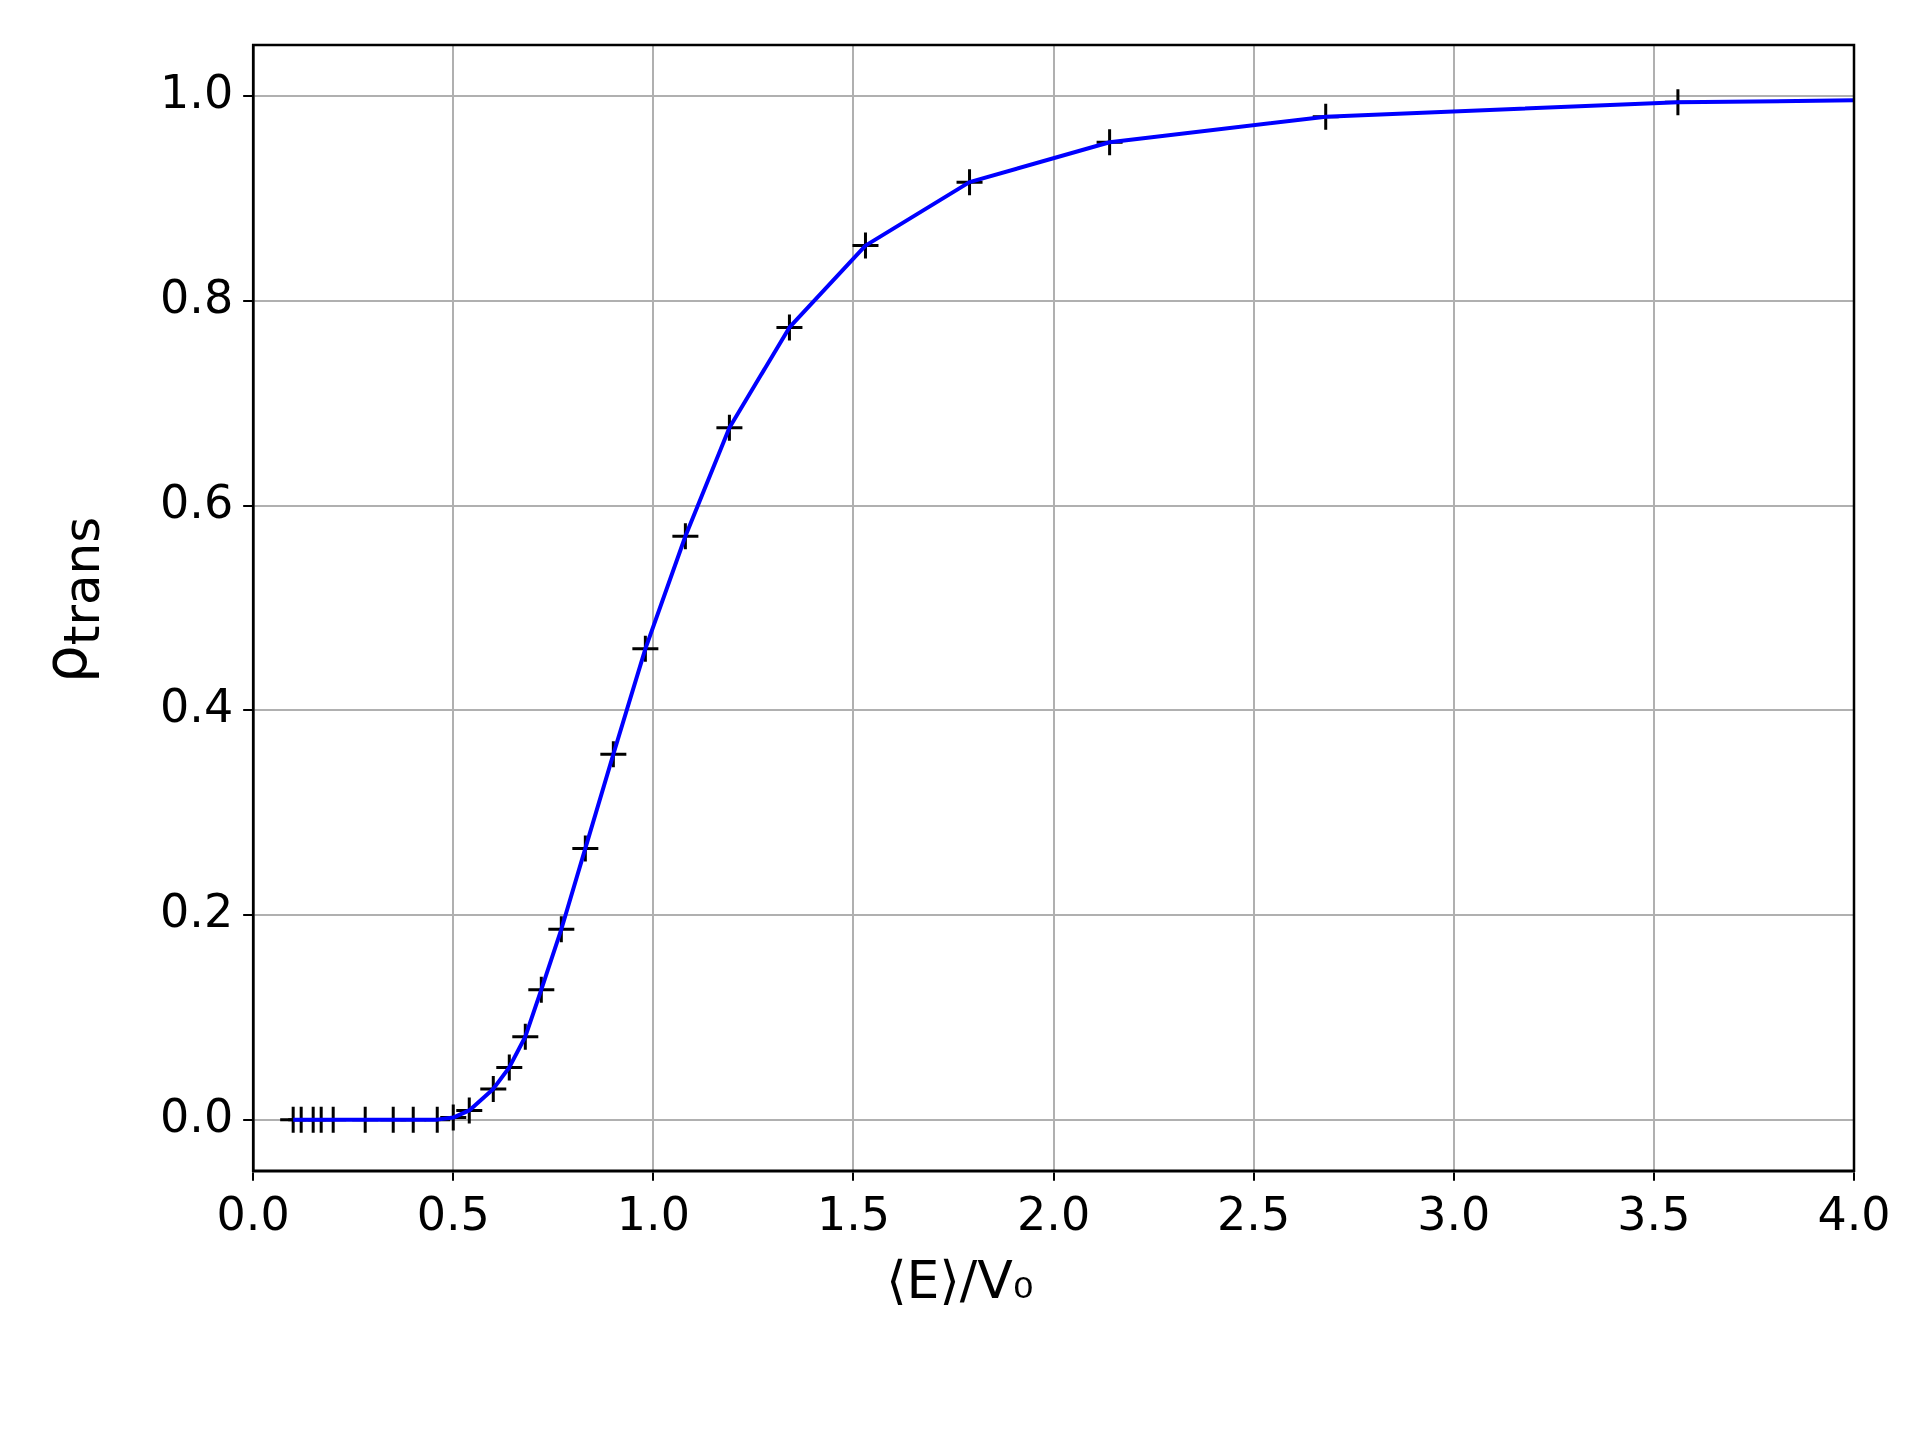 The width and height of the screenshot is (1920, 1441). Describe the element at coordinates (197, 910) in the screenshot. I see `y-tick-label: 0.2` at that location.